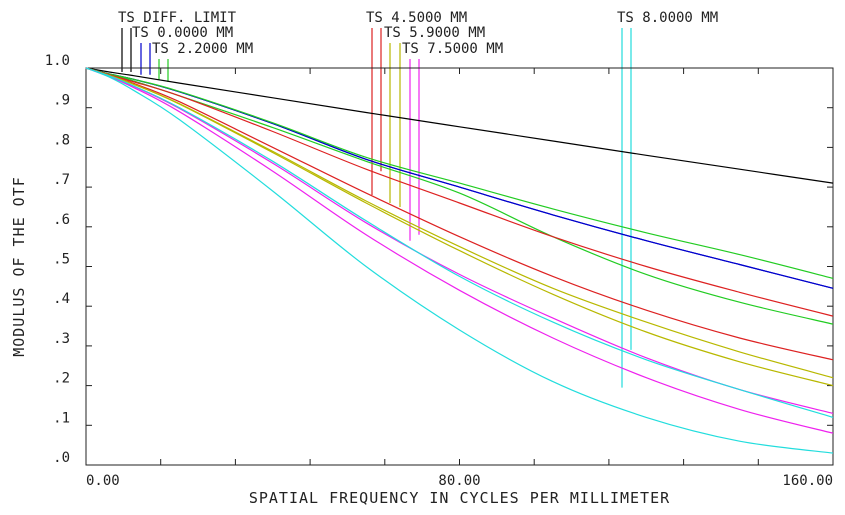 The width and height of the screenshot is (845, 515). What do you see at coordinates (61, 379) in the screenshot?
I see `y-tick-label: .2` at bounding box center [61, 379].